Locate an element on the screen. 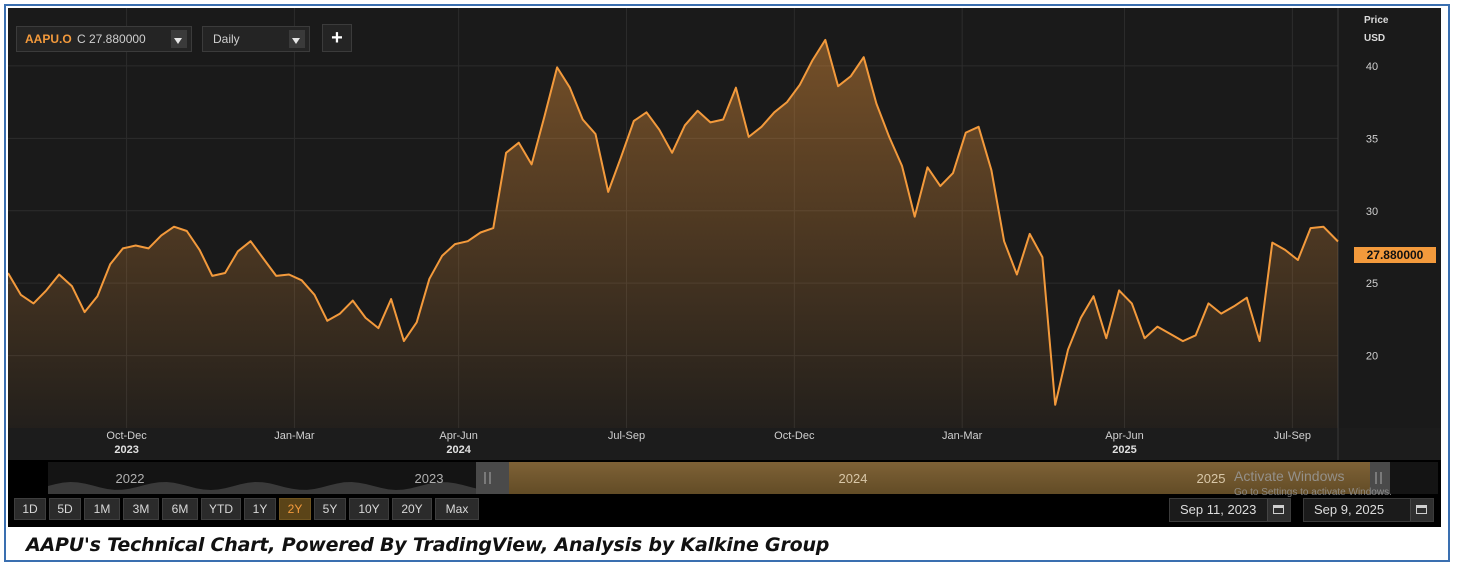 Image resolution: width=1458 pixels, height=569 pixels. close-price-label: C 27.880000 is located at coordinates (111, 39).